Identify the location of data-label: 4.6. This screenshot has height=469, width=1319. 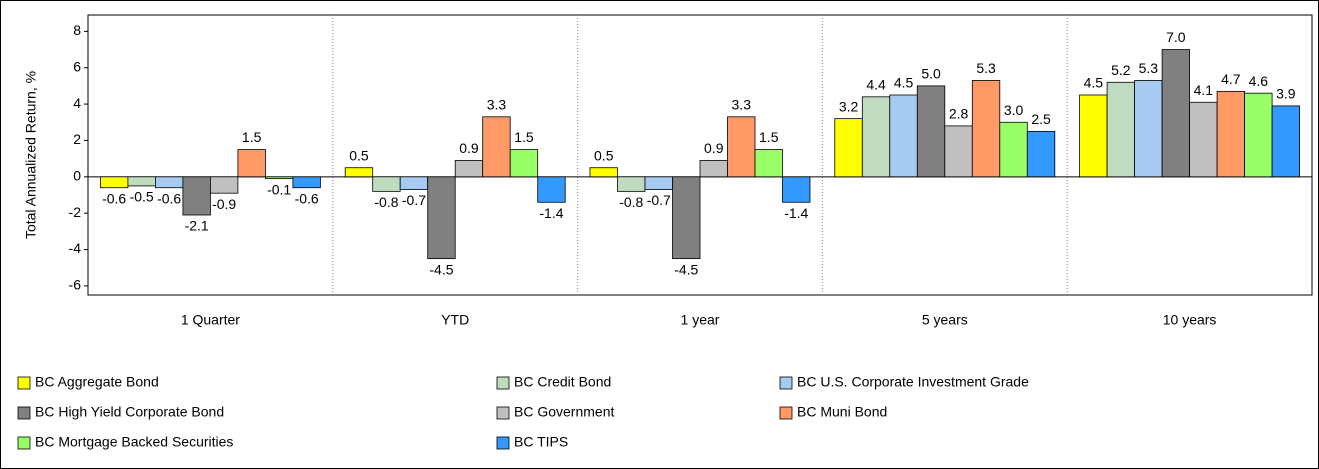
(1259, 81).